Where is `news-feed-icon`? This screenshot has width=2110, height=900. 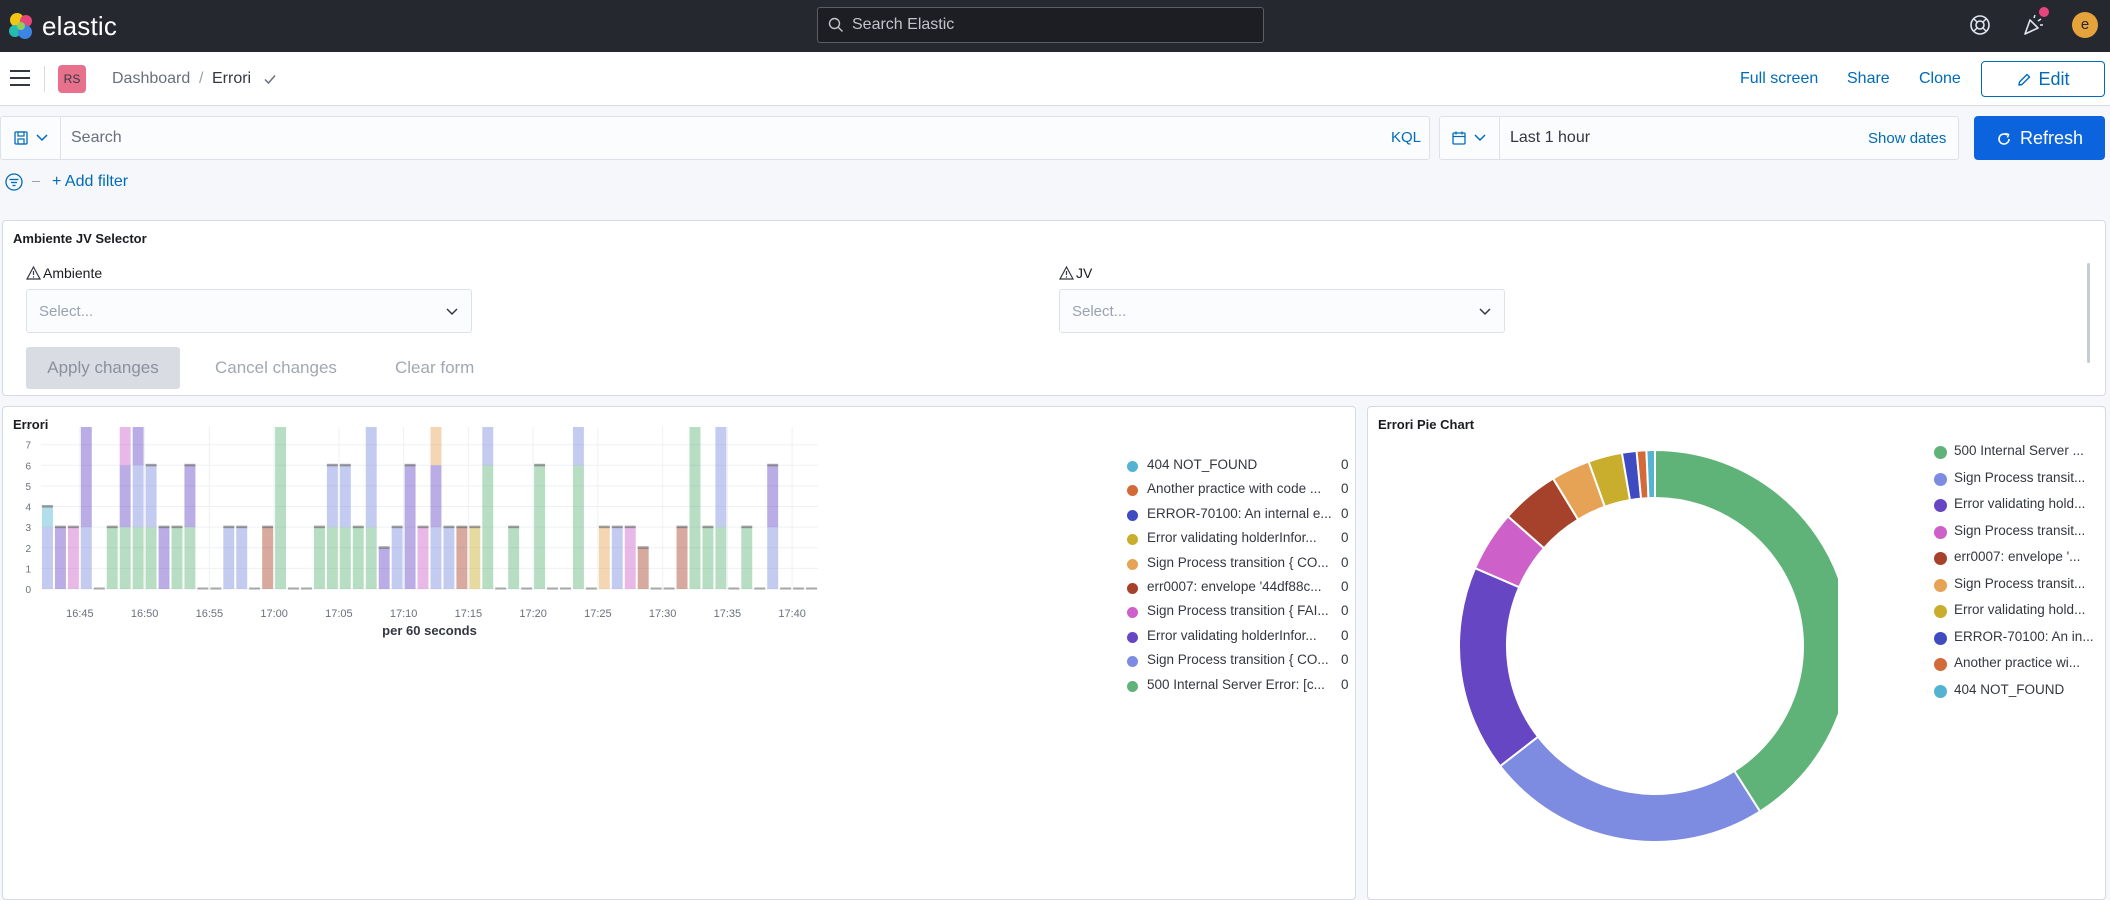
news-feed-icon is located at coordinates (2033, 25).